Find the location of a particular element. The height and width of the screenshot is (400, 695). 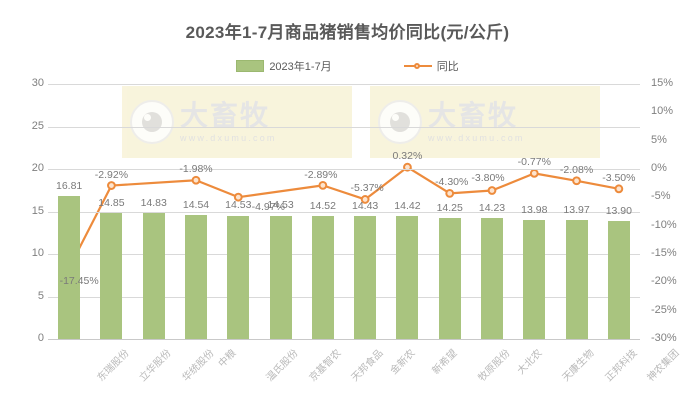

y-axis-left-tick: 0 is located at coordinates (40, 338).